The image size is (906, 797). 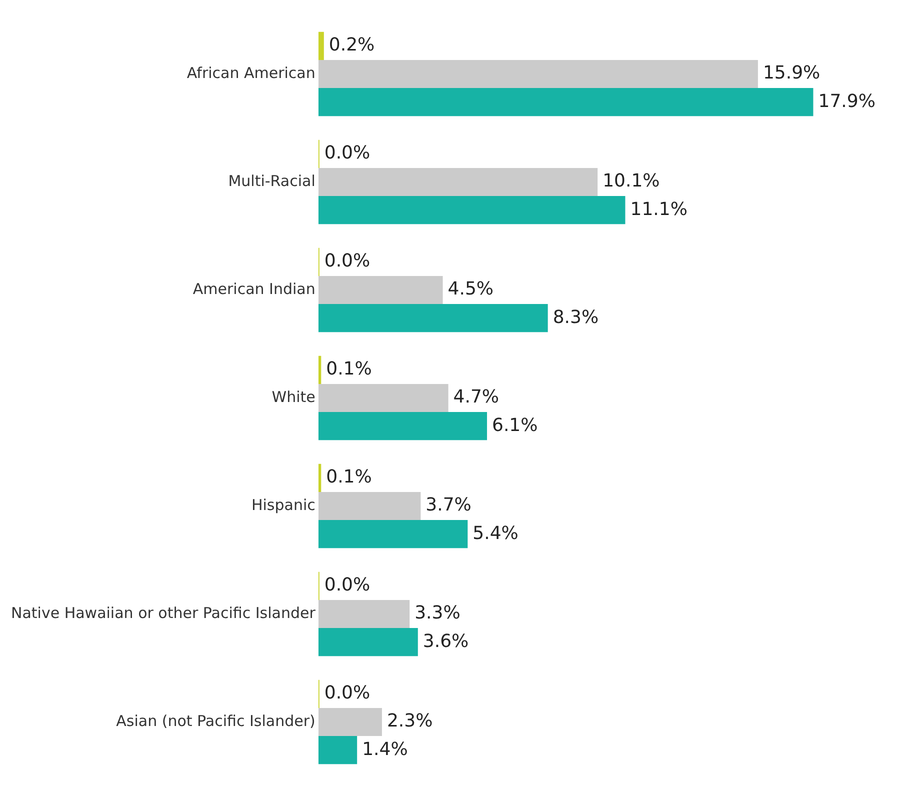 What do you see at coordinates (272, 181) in the screenshot?
I see `y-tick-label: Multi-Racial` at bounding box center [272, 181].